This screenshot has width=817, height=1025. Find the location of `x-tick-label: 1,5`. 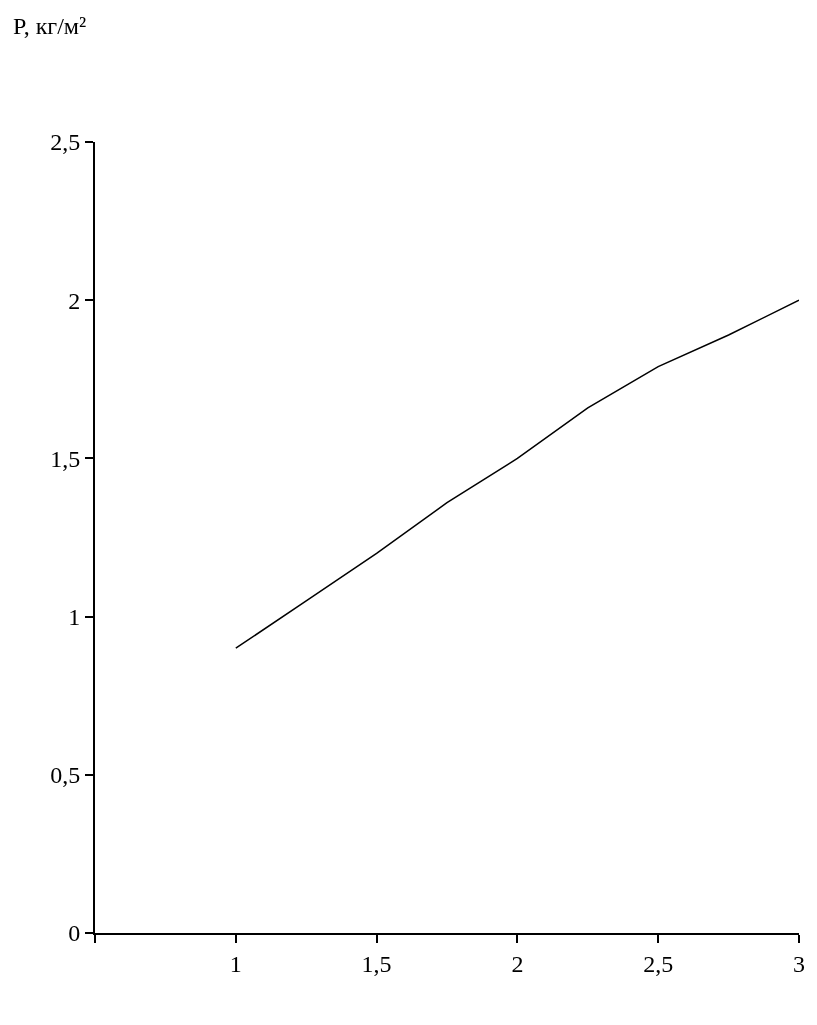

x-tick-label: 1,5 is located at coordinates (376, 963).